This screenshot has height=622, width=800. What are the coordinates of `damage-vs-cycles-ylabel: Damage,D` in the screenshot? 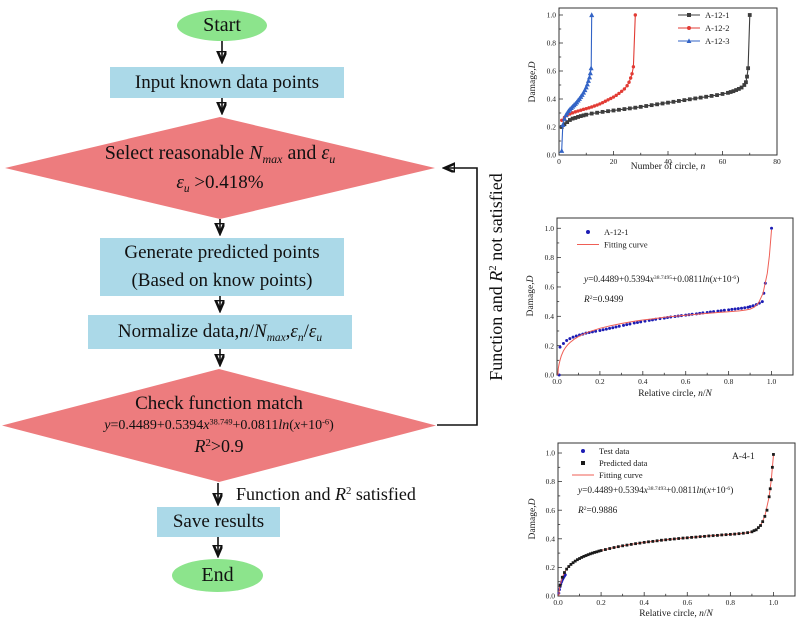 It's located at (533, 82).